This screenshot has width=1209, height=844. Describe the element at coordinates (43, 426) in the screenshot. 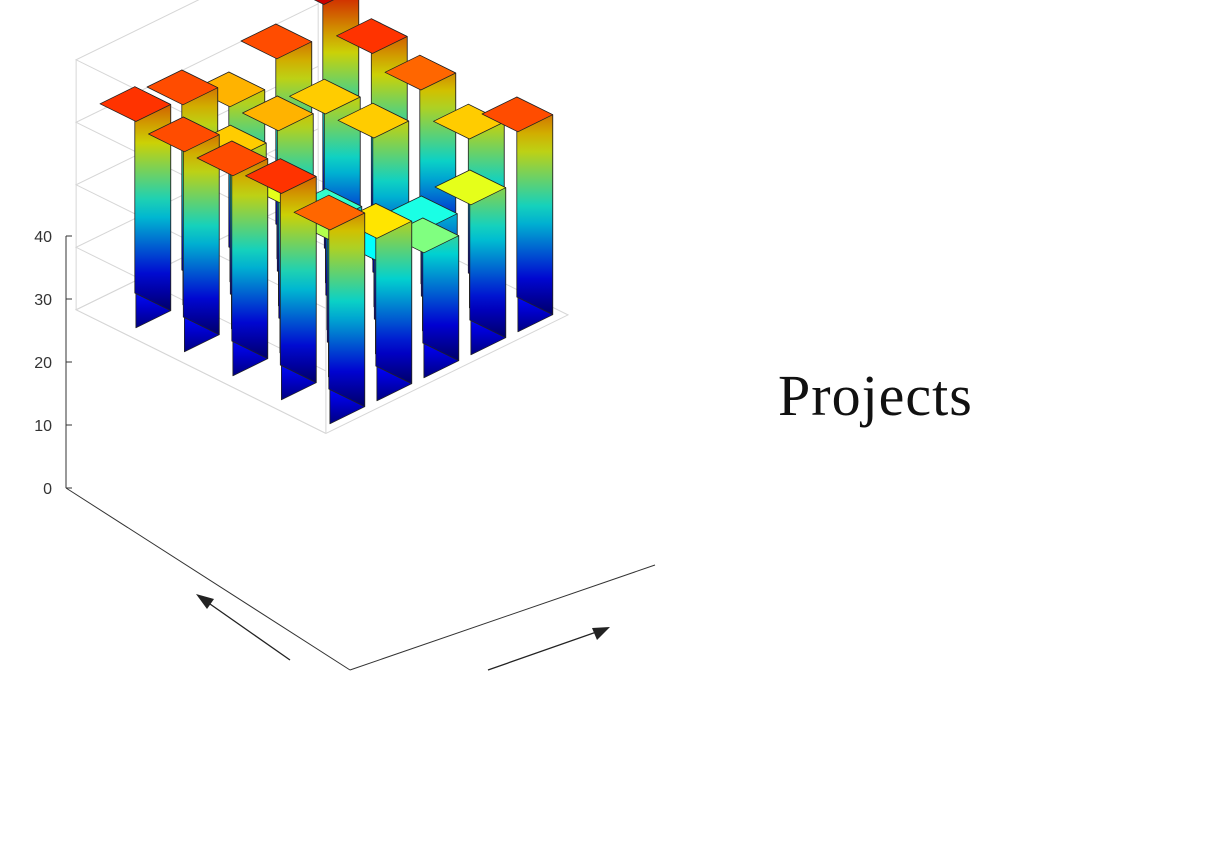

I see `z-tick-label: 10` at that location.